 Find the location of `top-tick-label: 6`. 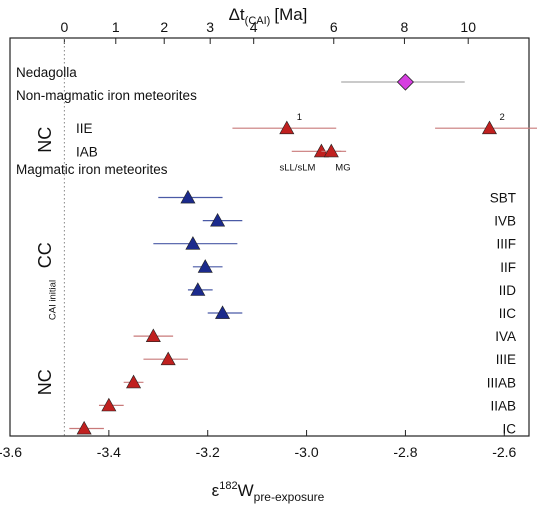

top-tick-label: 6 is located at coordinates (334, 27).